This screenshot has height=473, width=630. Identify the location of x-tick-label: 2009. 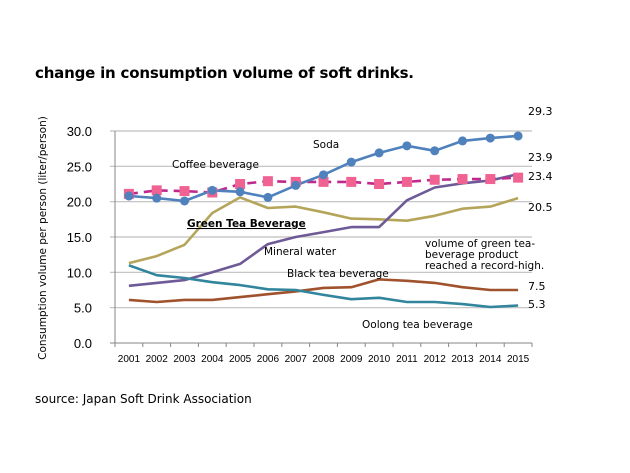
(351, 359).